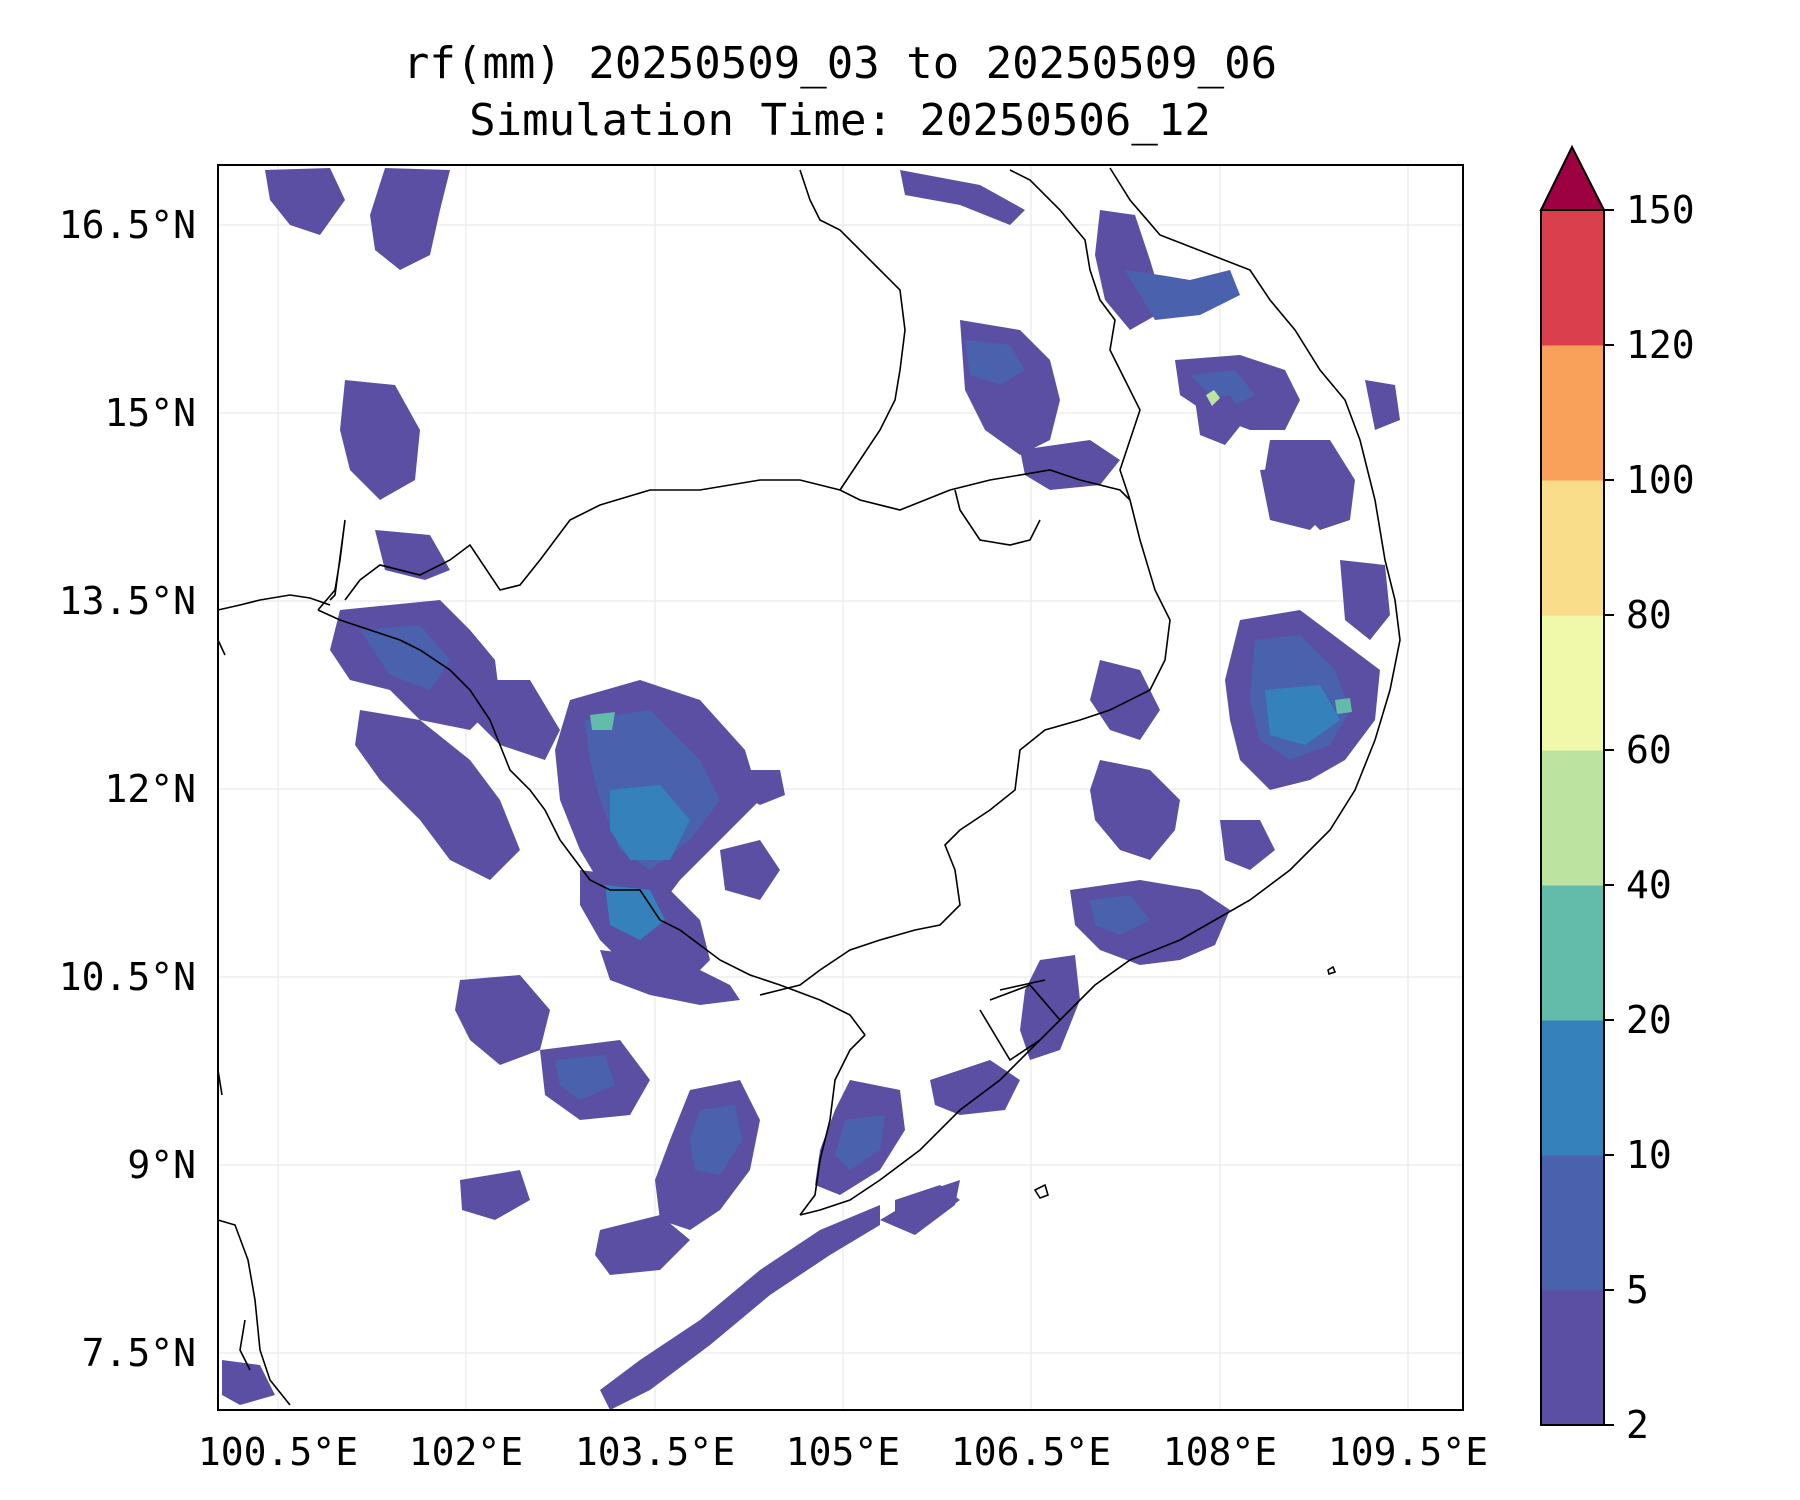  Describe the element at coordinates (1220, 1452) in the screenshot. I see `lon-tick-label: 108°E` at that location.